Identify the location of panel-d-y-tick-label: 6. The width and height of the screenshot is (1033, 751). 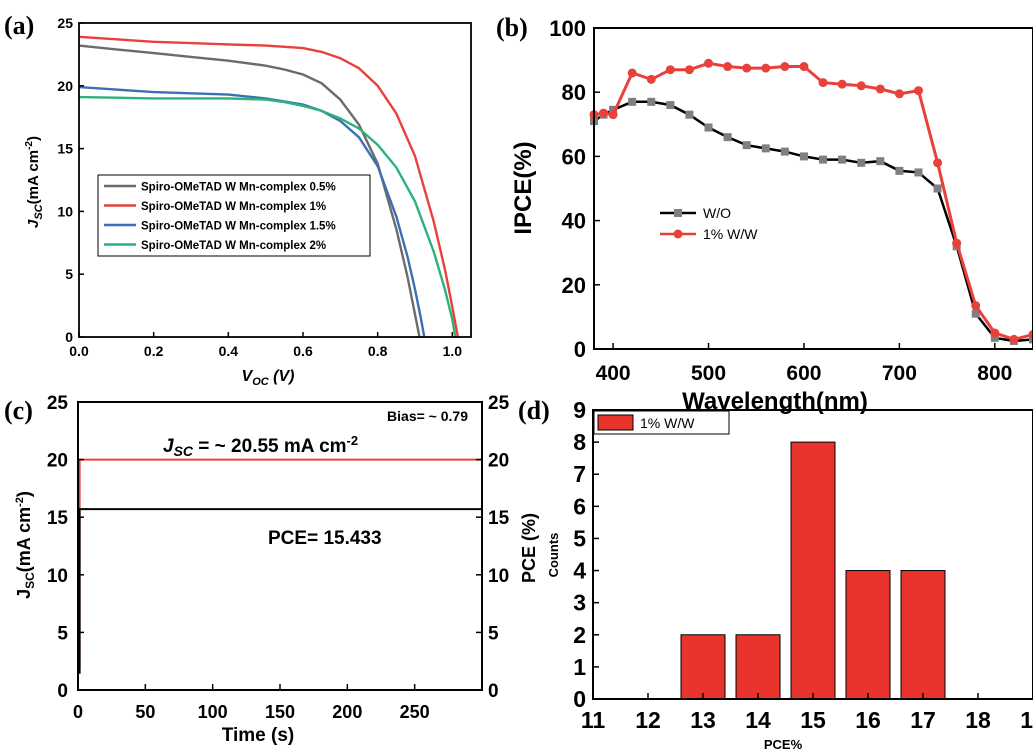
(579, 506).